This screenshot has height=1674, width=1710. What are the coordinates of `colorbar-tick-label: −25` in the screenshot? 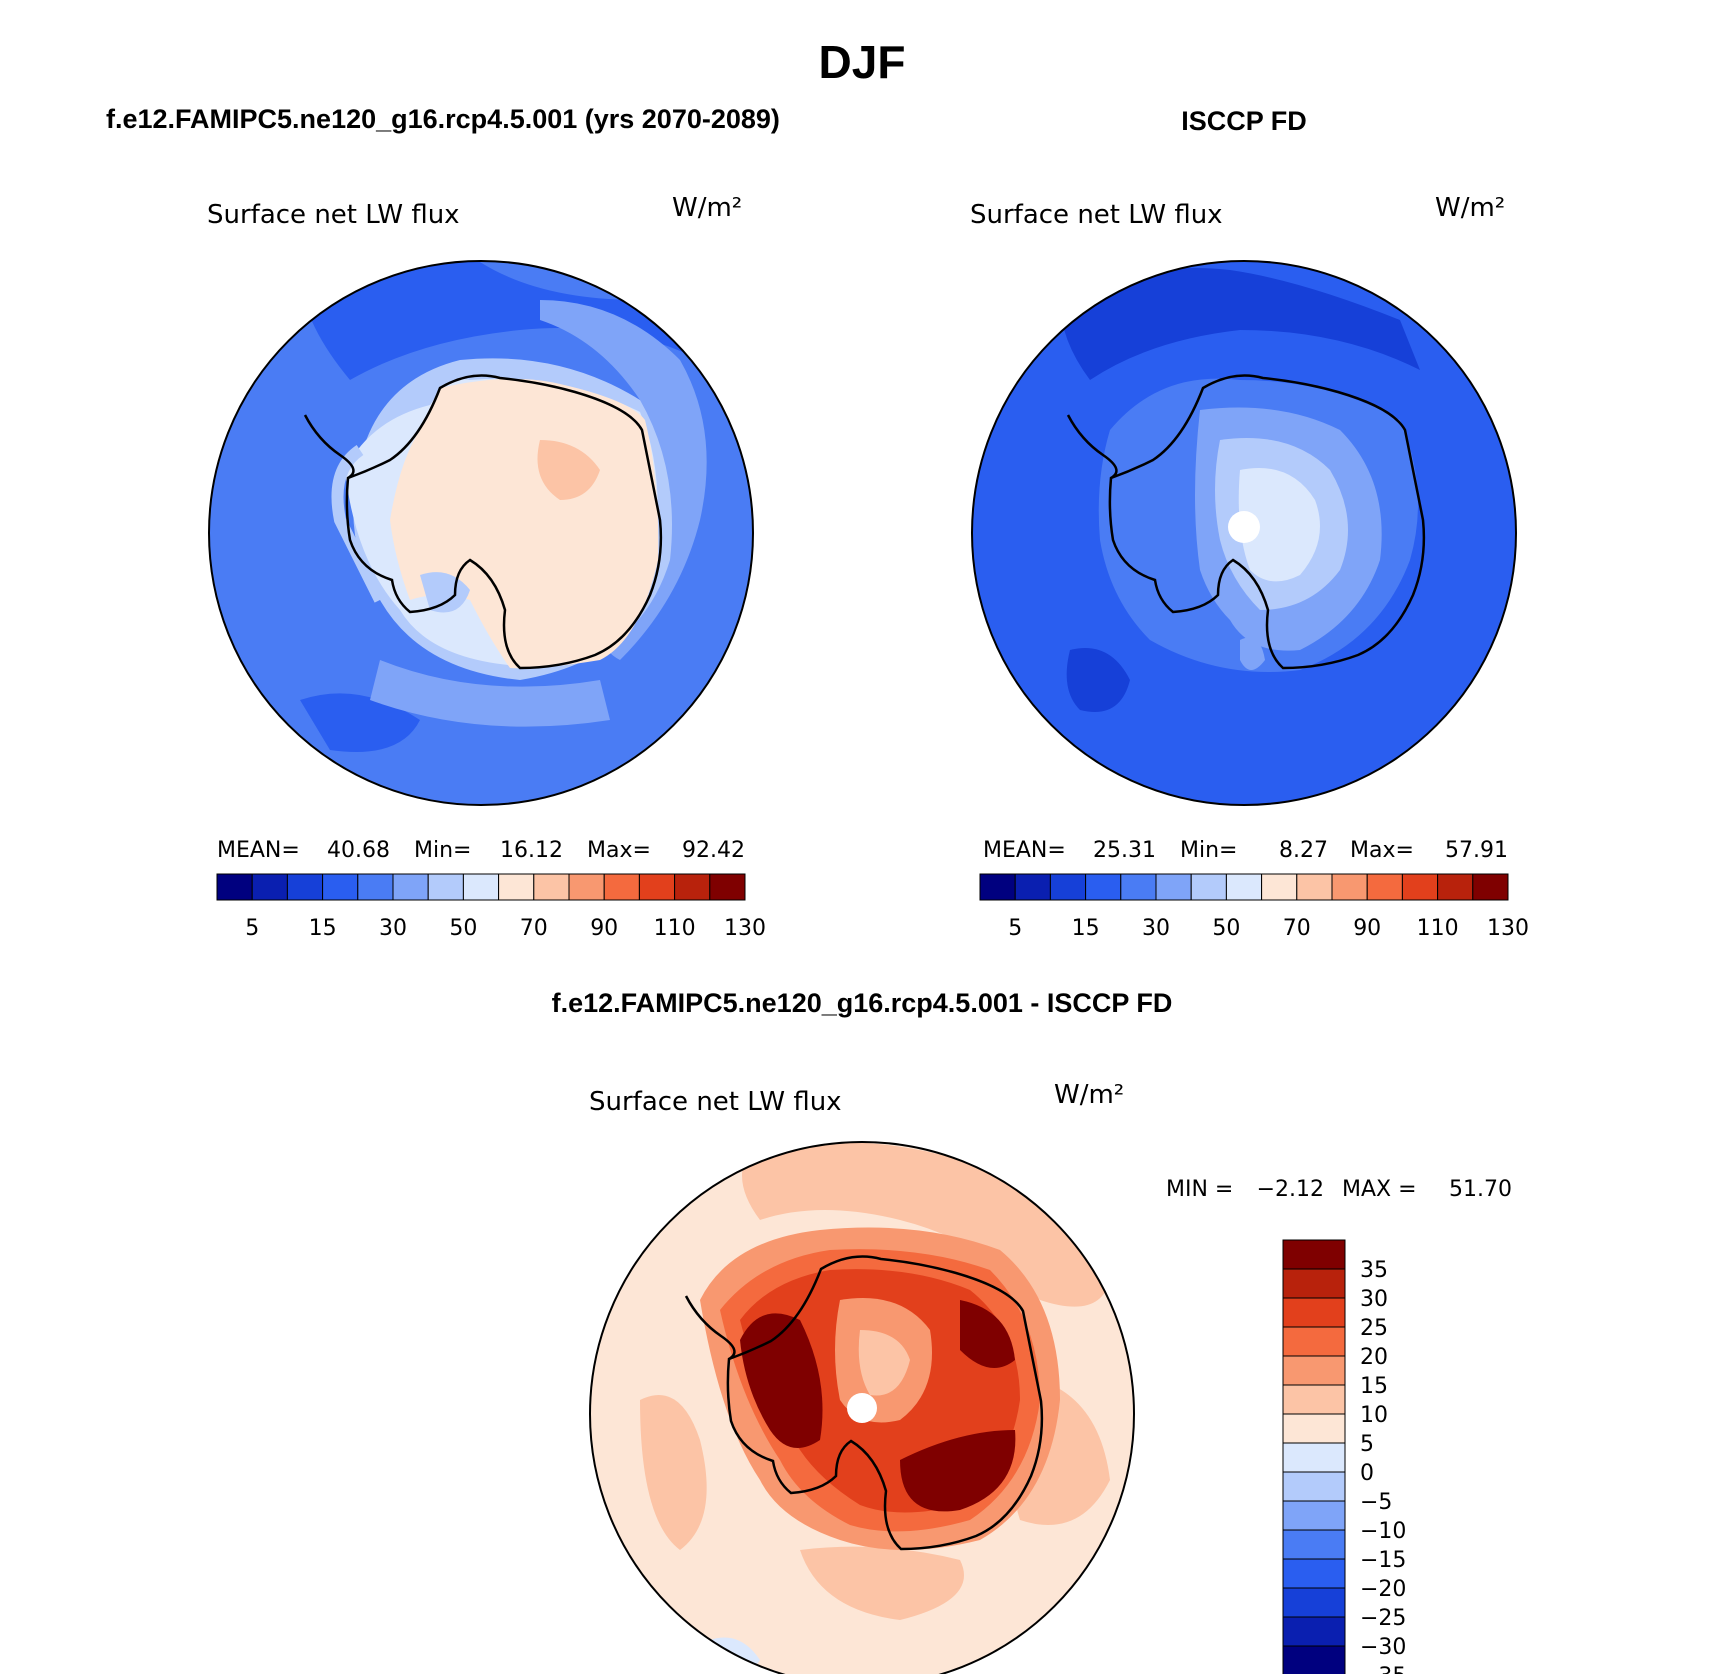 It's located at (1383, 1618).